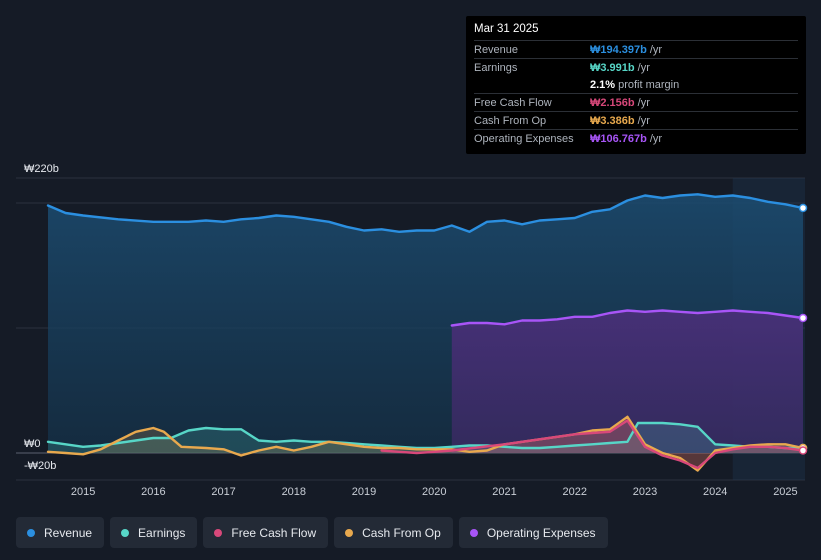 The width and height of the screenshot is (821, 560). I want to click on legend-item-operating-expenses: Operating Expenses, so click(533, 532).